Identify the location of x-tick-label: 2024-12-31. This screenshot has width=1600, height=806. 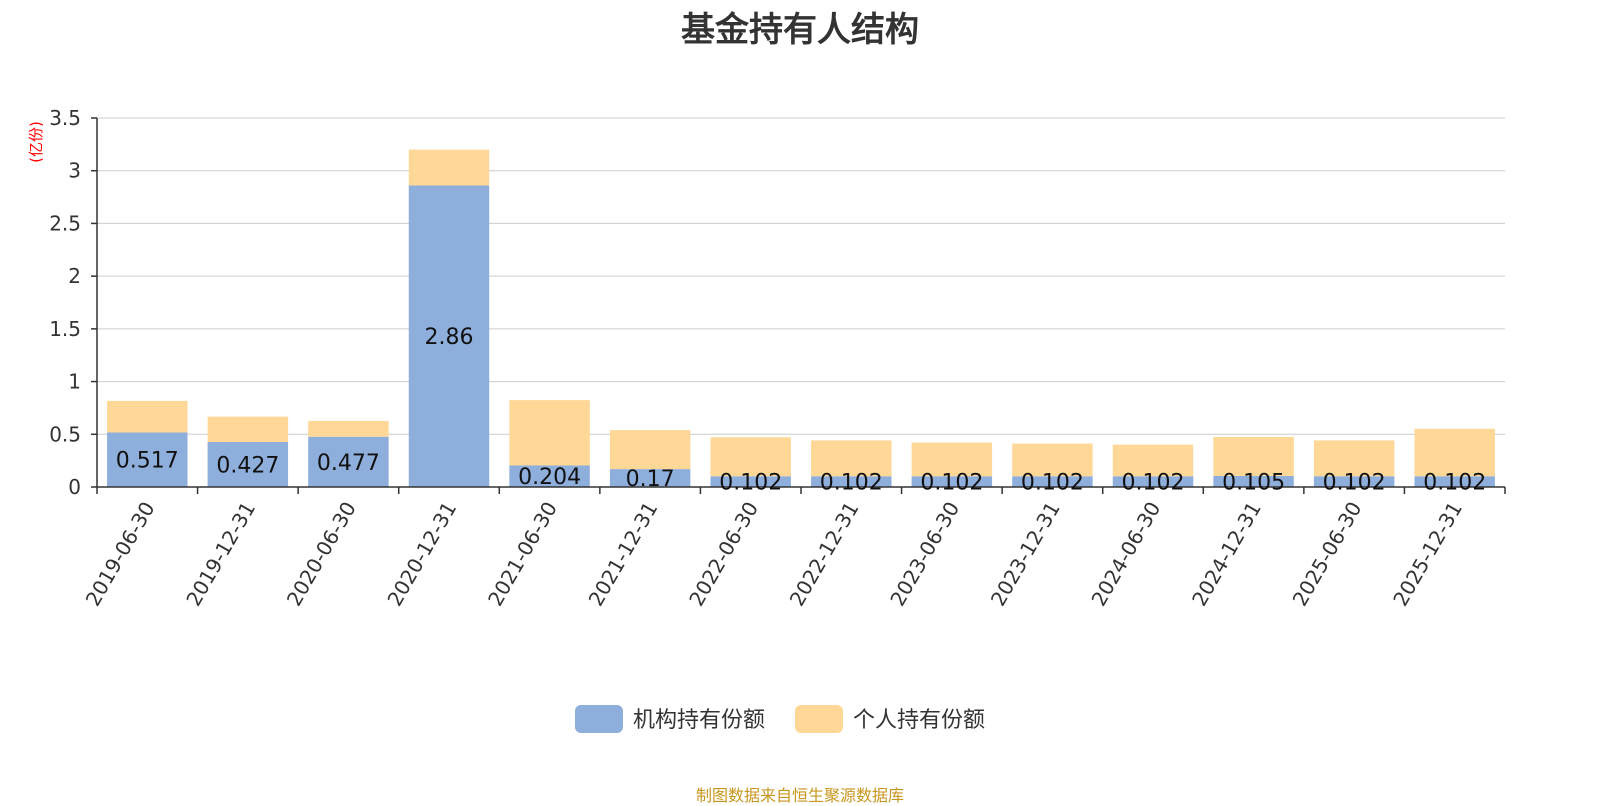
(1226, 554).